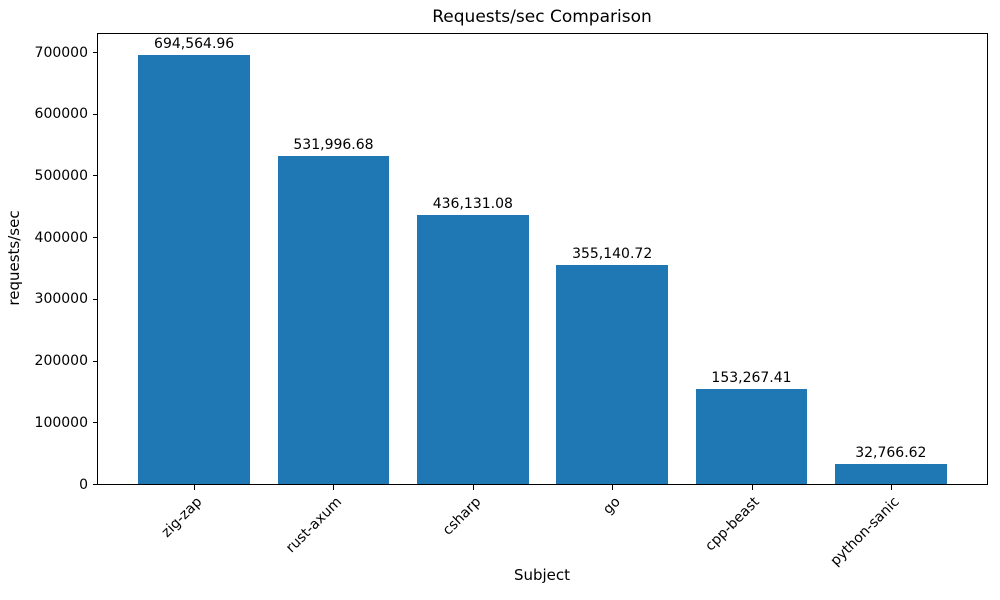  What do you see at coordinates (612, 253) in the screenshot?
I see `bar-value-label: 355,140.72` at bounding box center [612, 253].